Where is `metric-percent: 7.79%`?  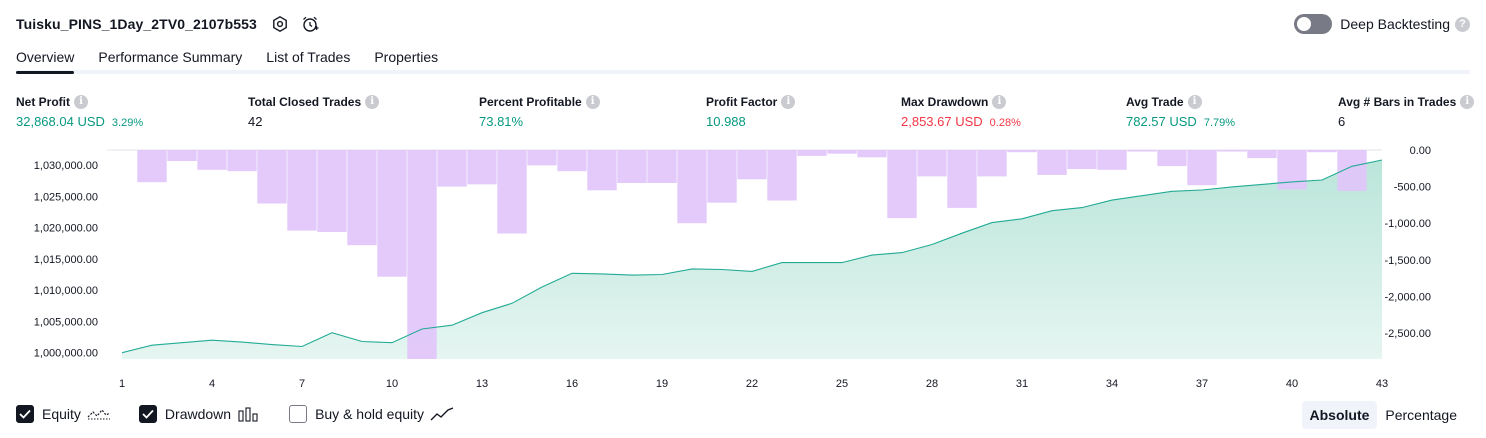 metric-percent: 7.79% is located at coordinates (1219, 123).